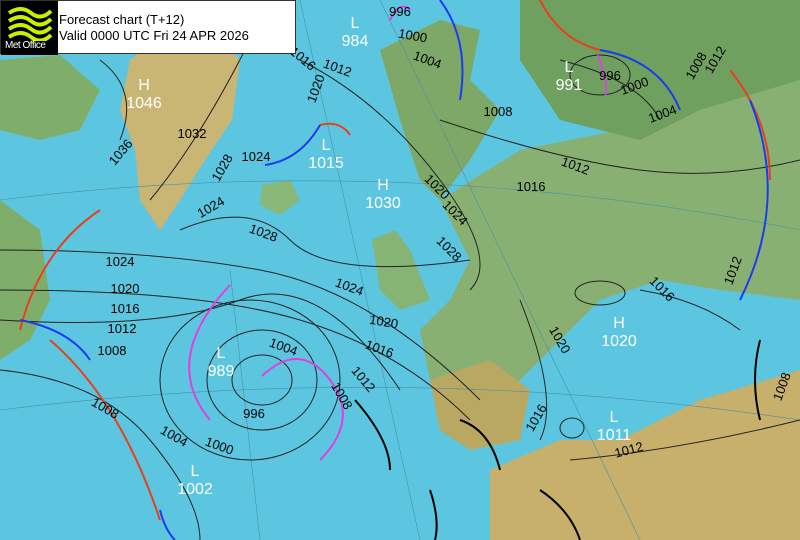 This screenshot has width=800, height=540. What do you see at coordinates (30, 25) in the screenshot?
I see `logo-waves-icon` at bounding box center [30, 25].